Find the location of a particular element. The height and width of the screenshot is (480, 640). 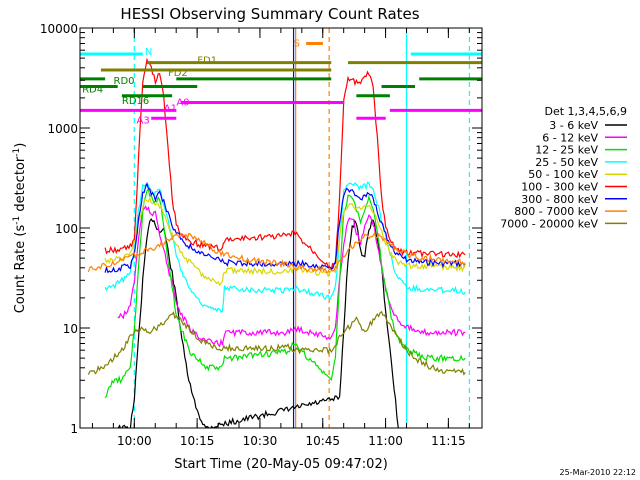

legend-label-8: 7000 - 20000 keV is located at coordinates (549, 223).